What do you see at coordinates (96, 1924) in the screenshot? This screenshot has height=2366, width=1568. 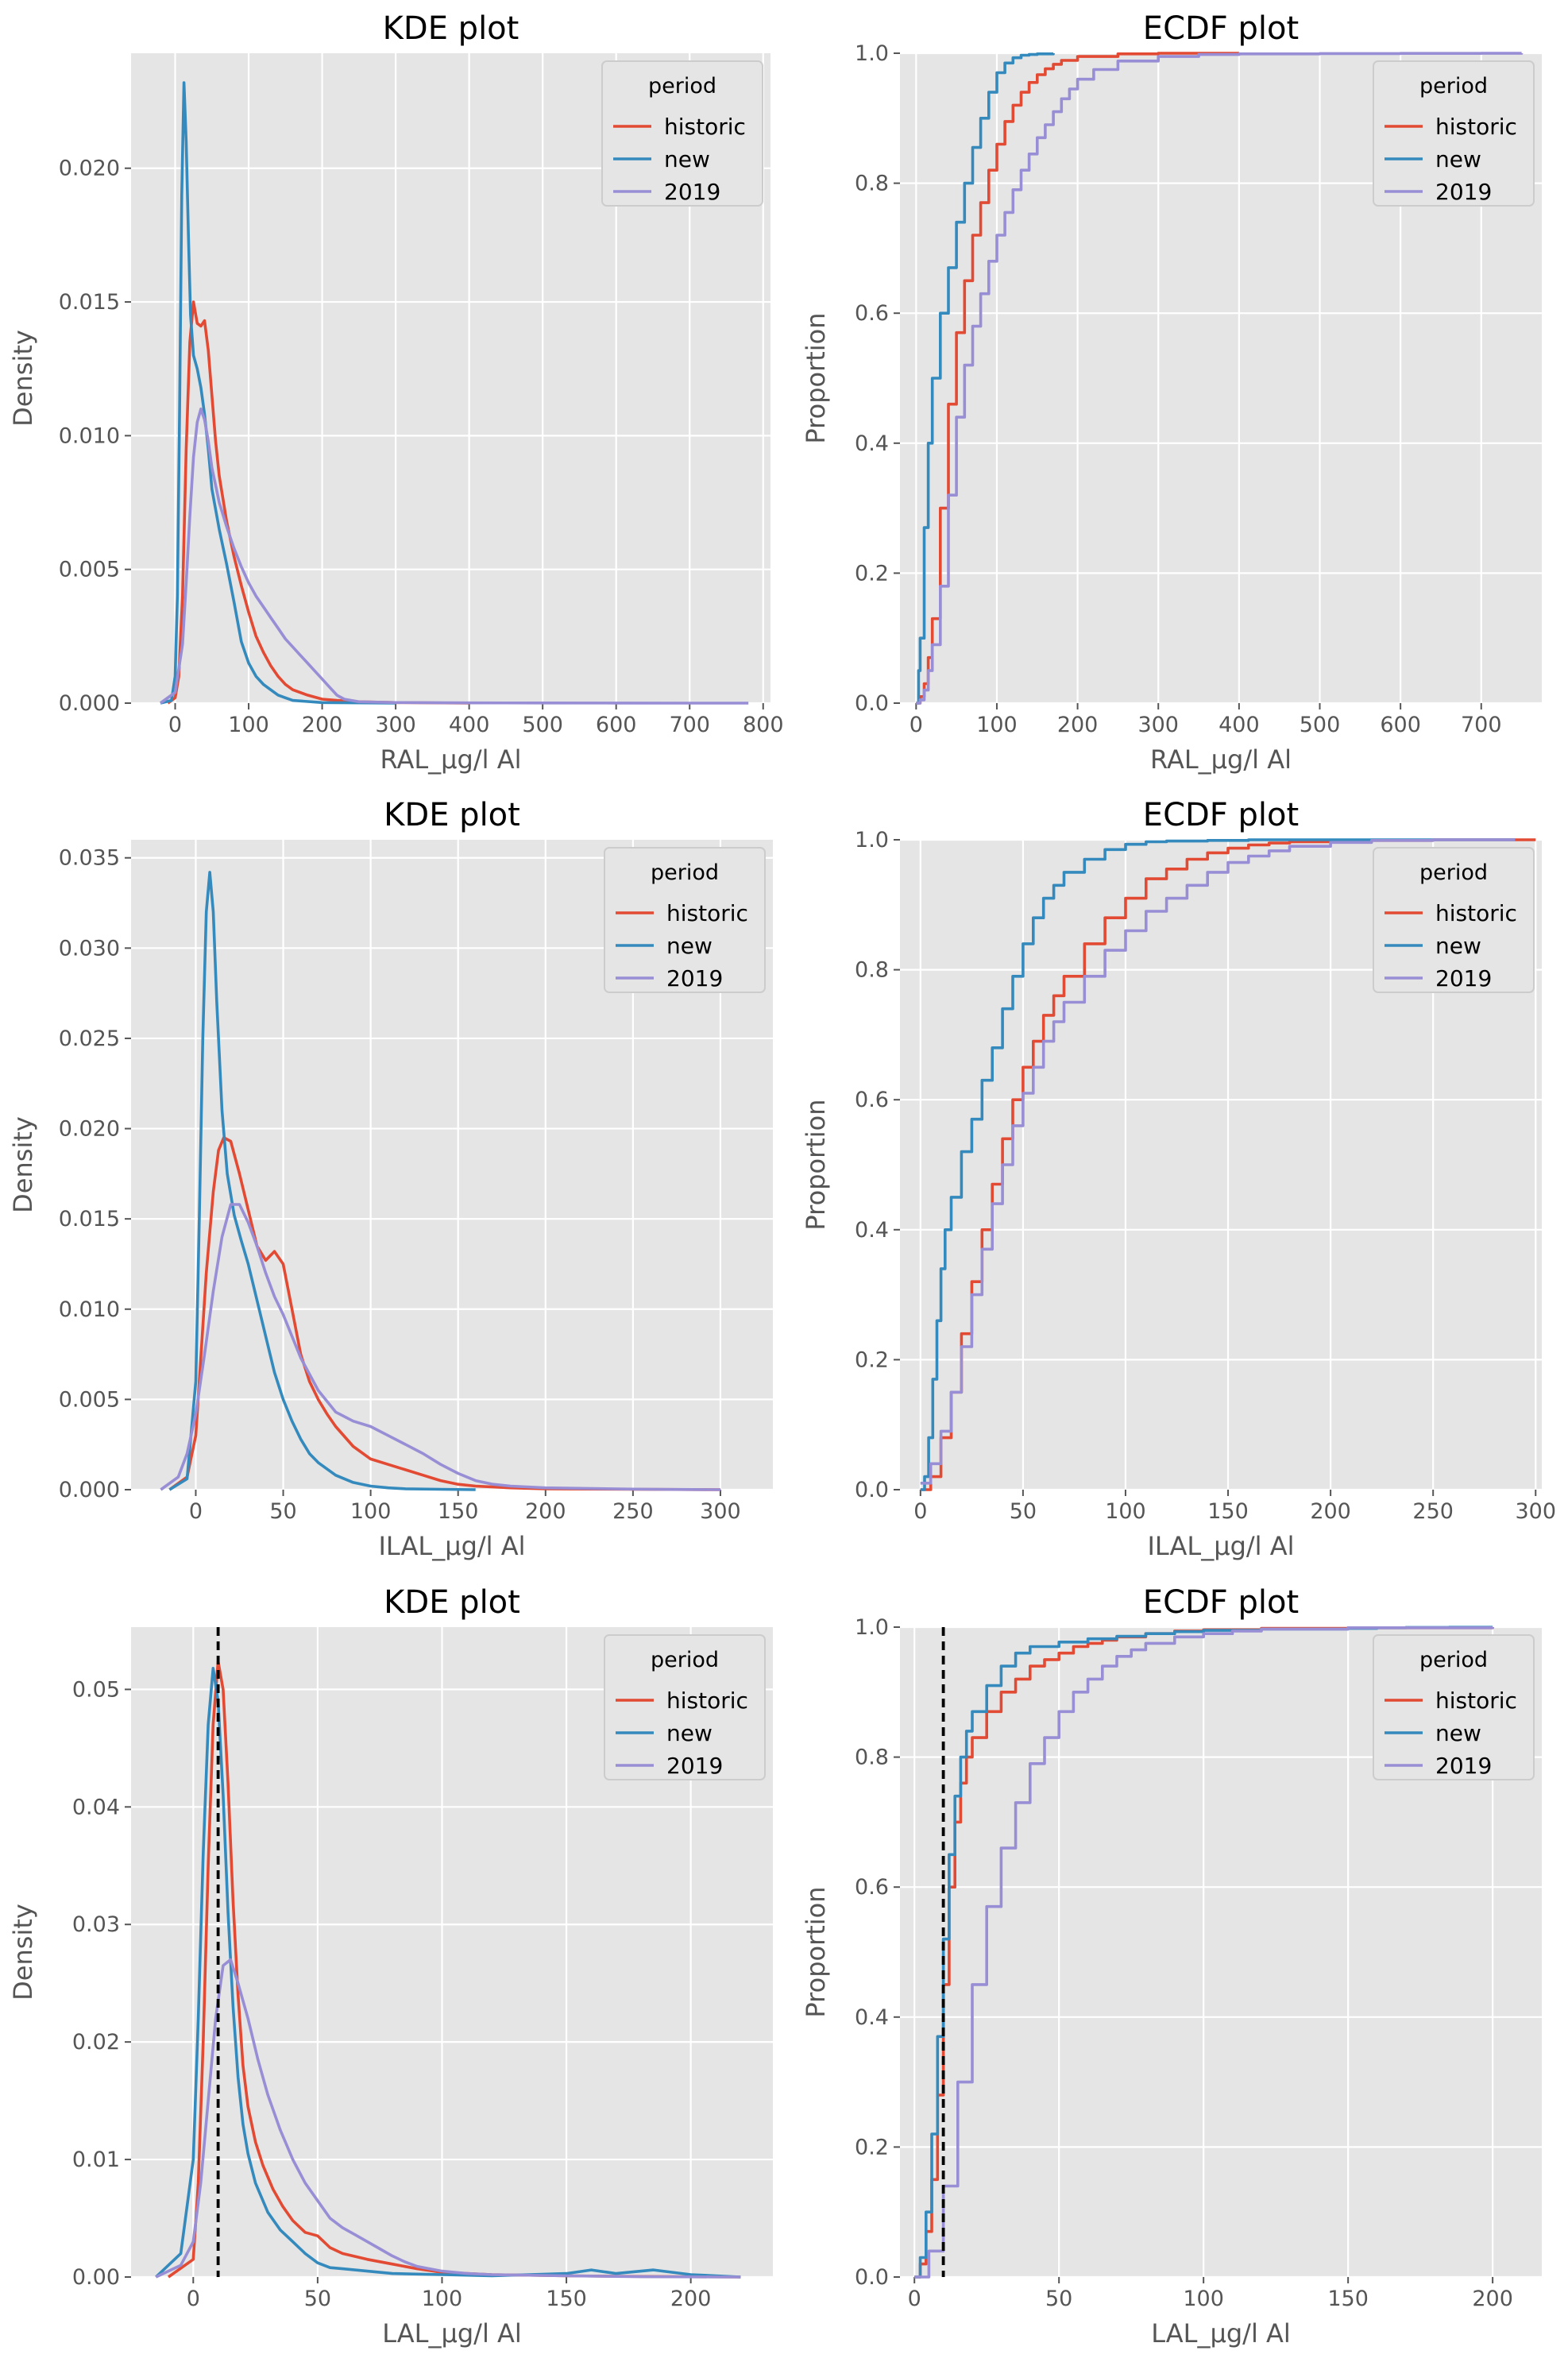 I see `y-tick-label: 0.03` at bounding box center [96, 1924].